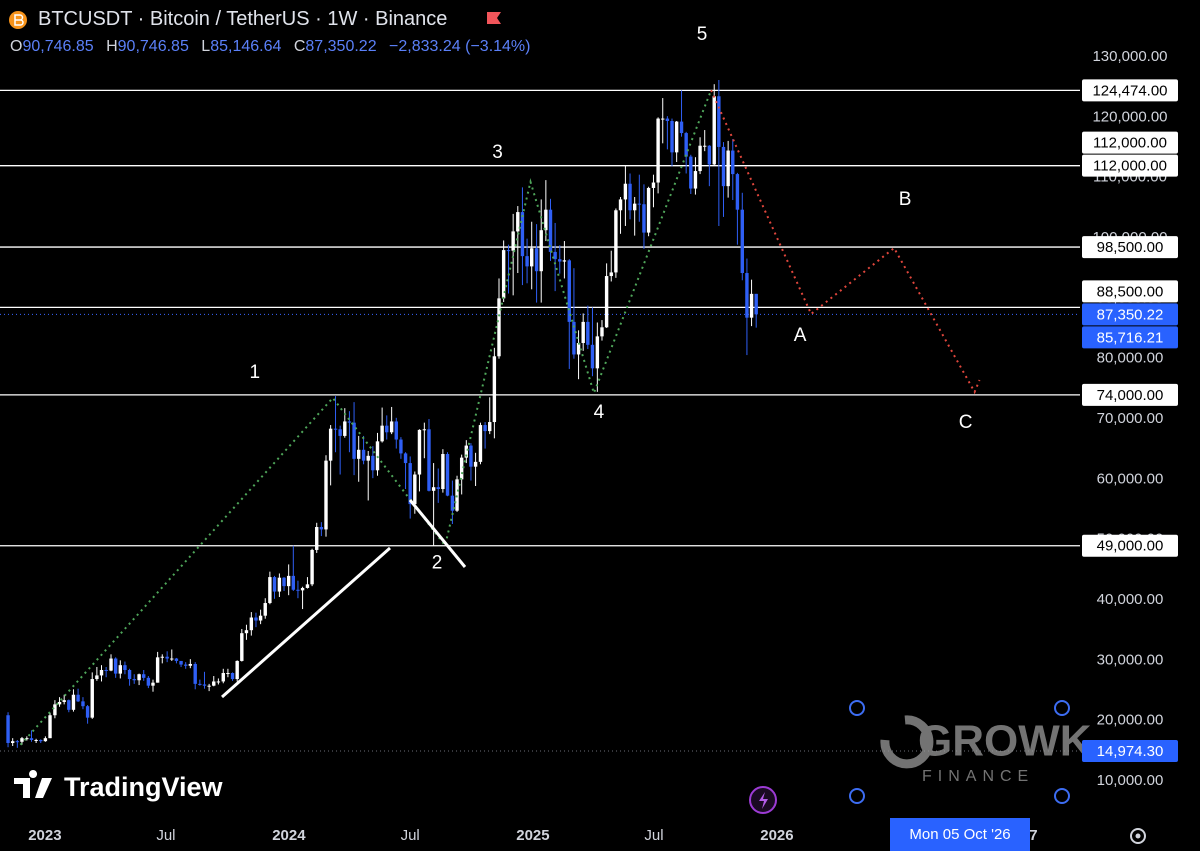 The image size is (1200, 851). I want to click on flag-icon, so click(494, 18).